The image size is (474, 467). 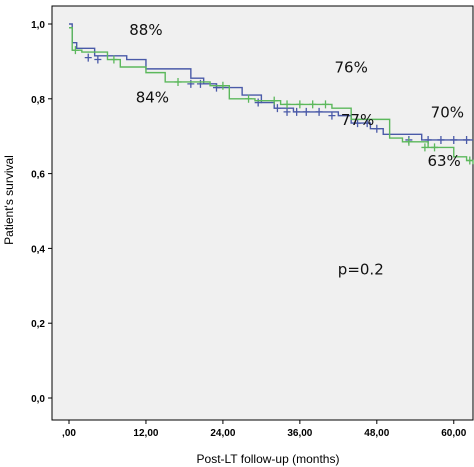 What do you see at coordinates (69, 433) in the screenshot?
I see `x-tick-label: ,00` at bounding box center [69, 433].